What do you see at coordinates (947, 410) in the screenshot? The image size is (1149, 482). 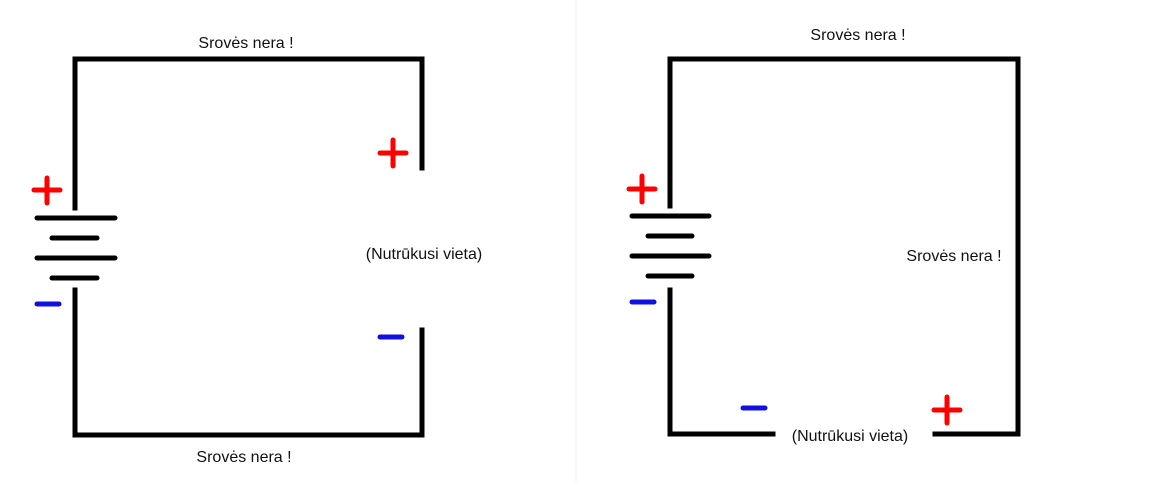 I see `right-break-plus-sign` at bounding box center [947, 410].